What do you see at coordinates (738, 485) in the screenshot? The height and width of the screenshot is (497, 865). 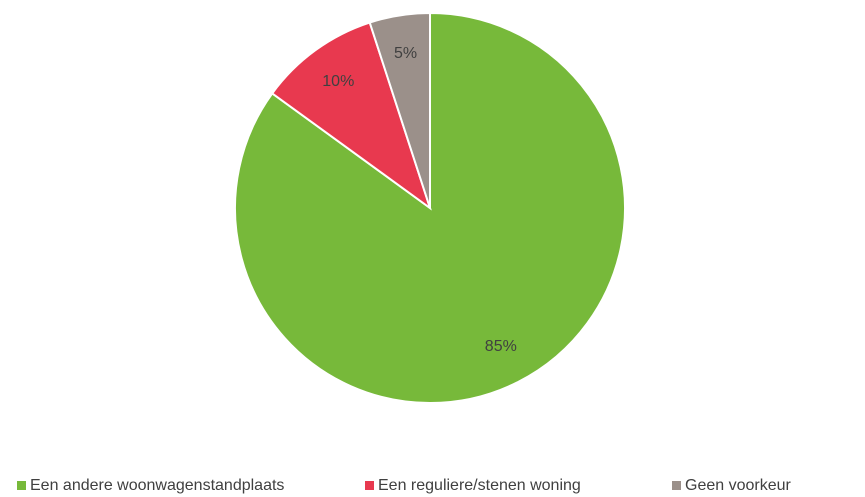 I see `legend-label: Geen voorkeur` at bounding box center [738, 485].